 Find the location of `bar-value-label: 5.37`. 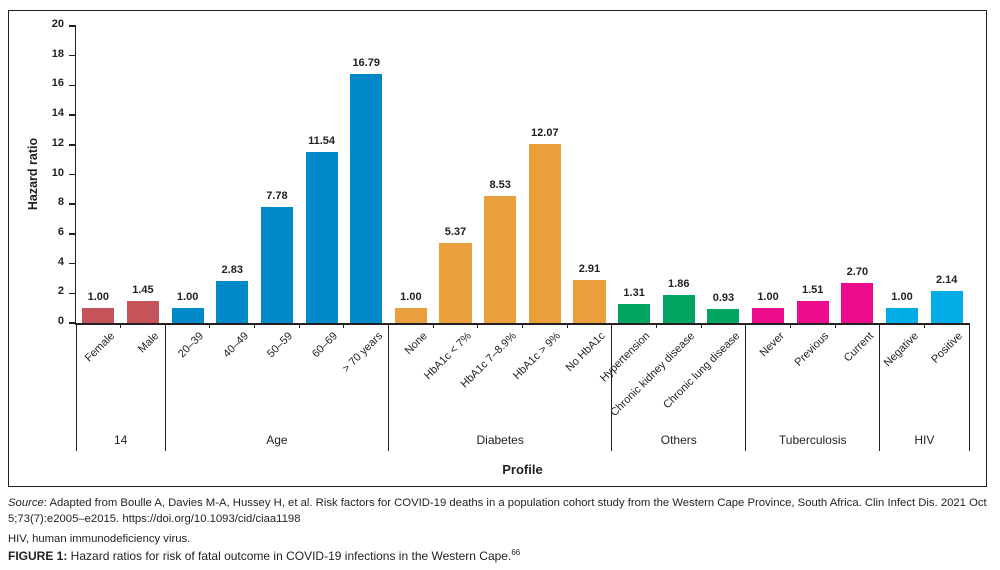

bar-value-label: 5.37 is located at coordinates (455, 232).